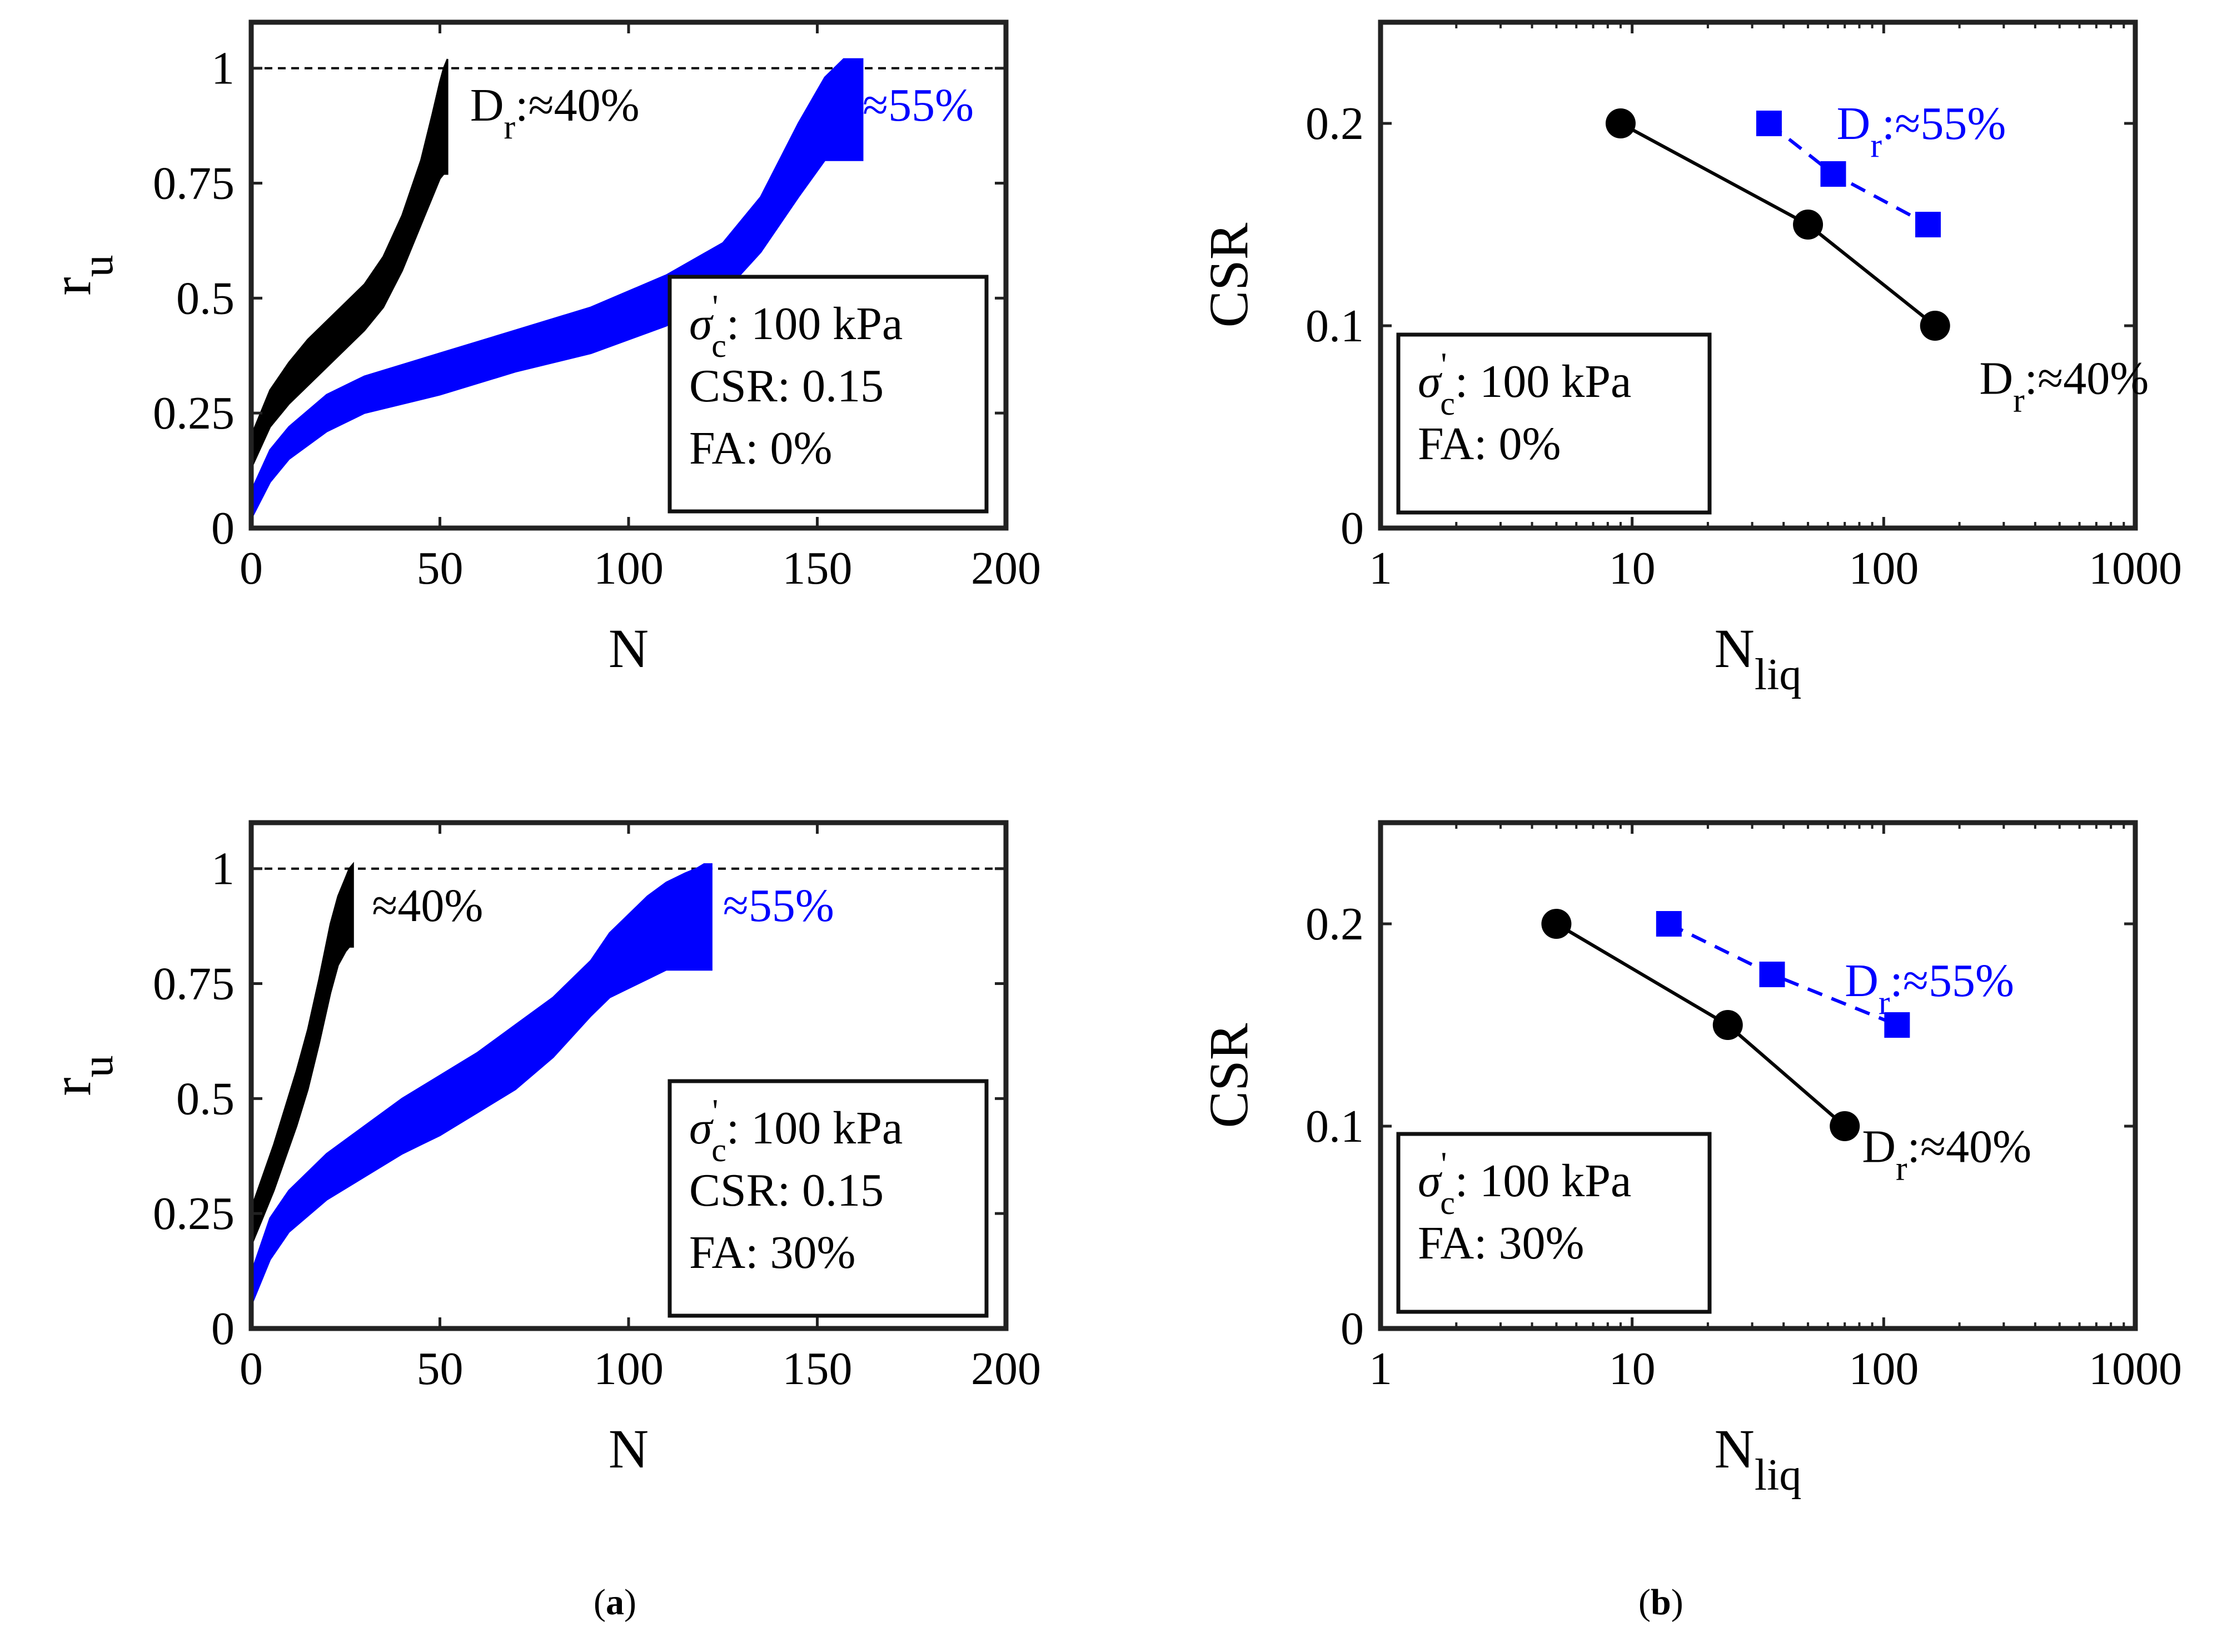 The image size is (2217, 1652). What do you see at coordinates (427, 906) in the screenshot?
I see `annotation: ≈40%` at bounding box center [427, 906].